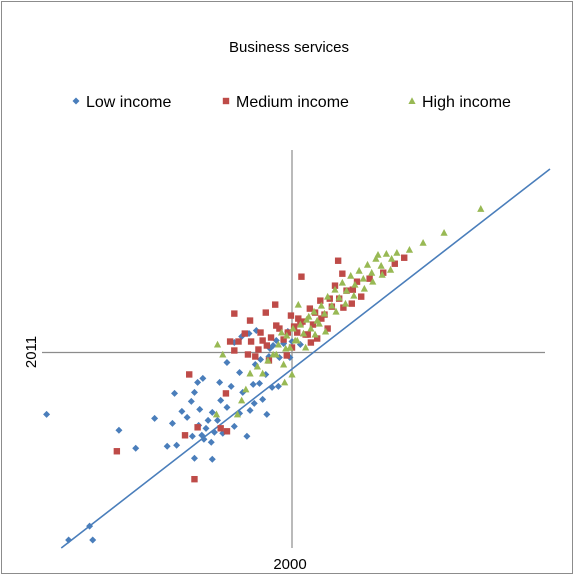 The width and height of the screenshot is (576, 577). Describe the element at coordinates (289, 564) in the screenshot. I see `x-axis-label: 2000` at that location.